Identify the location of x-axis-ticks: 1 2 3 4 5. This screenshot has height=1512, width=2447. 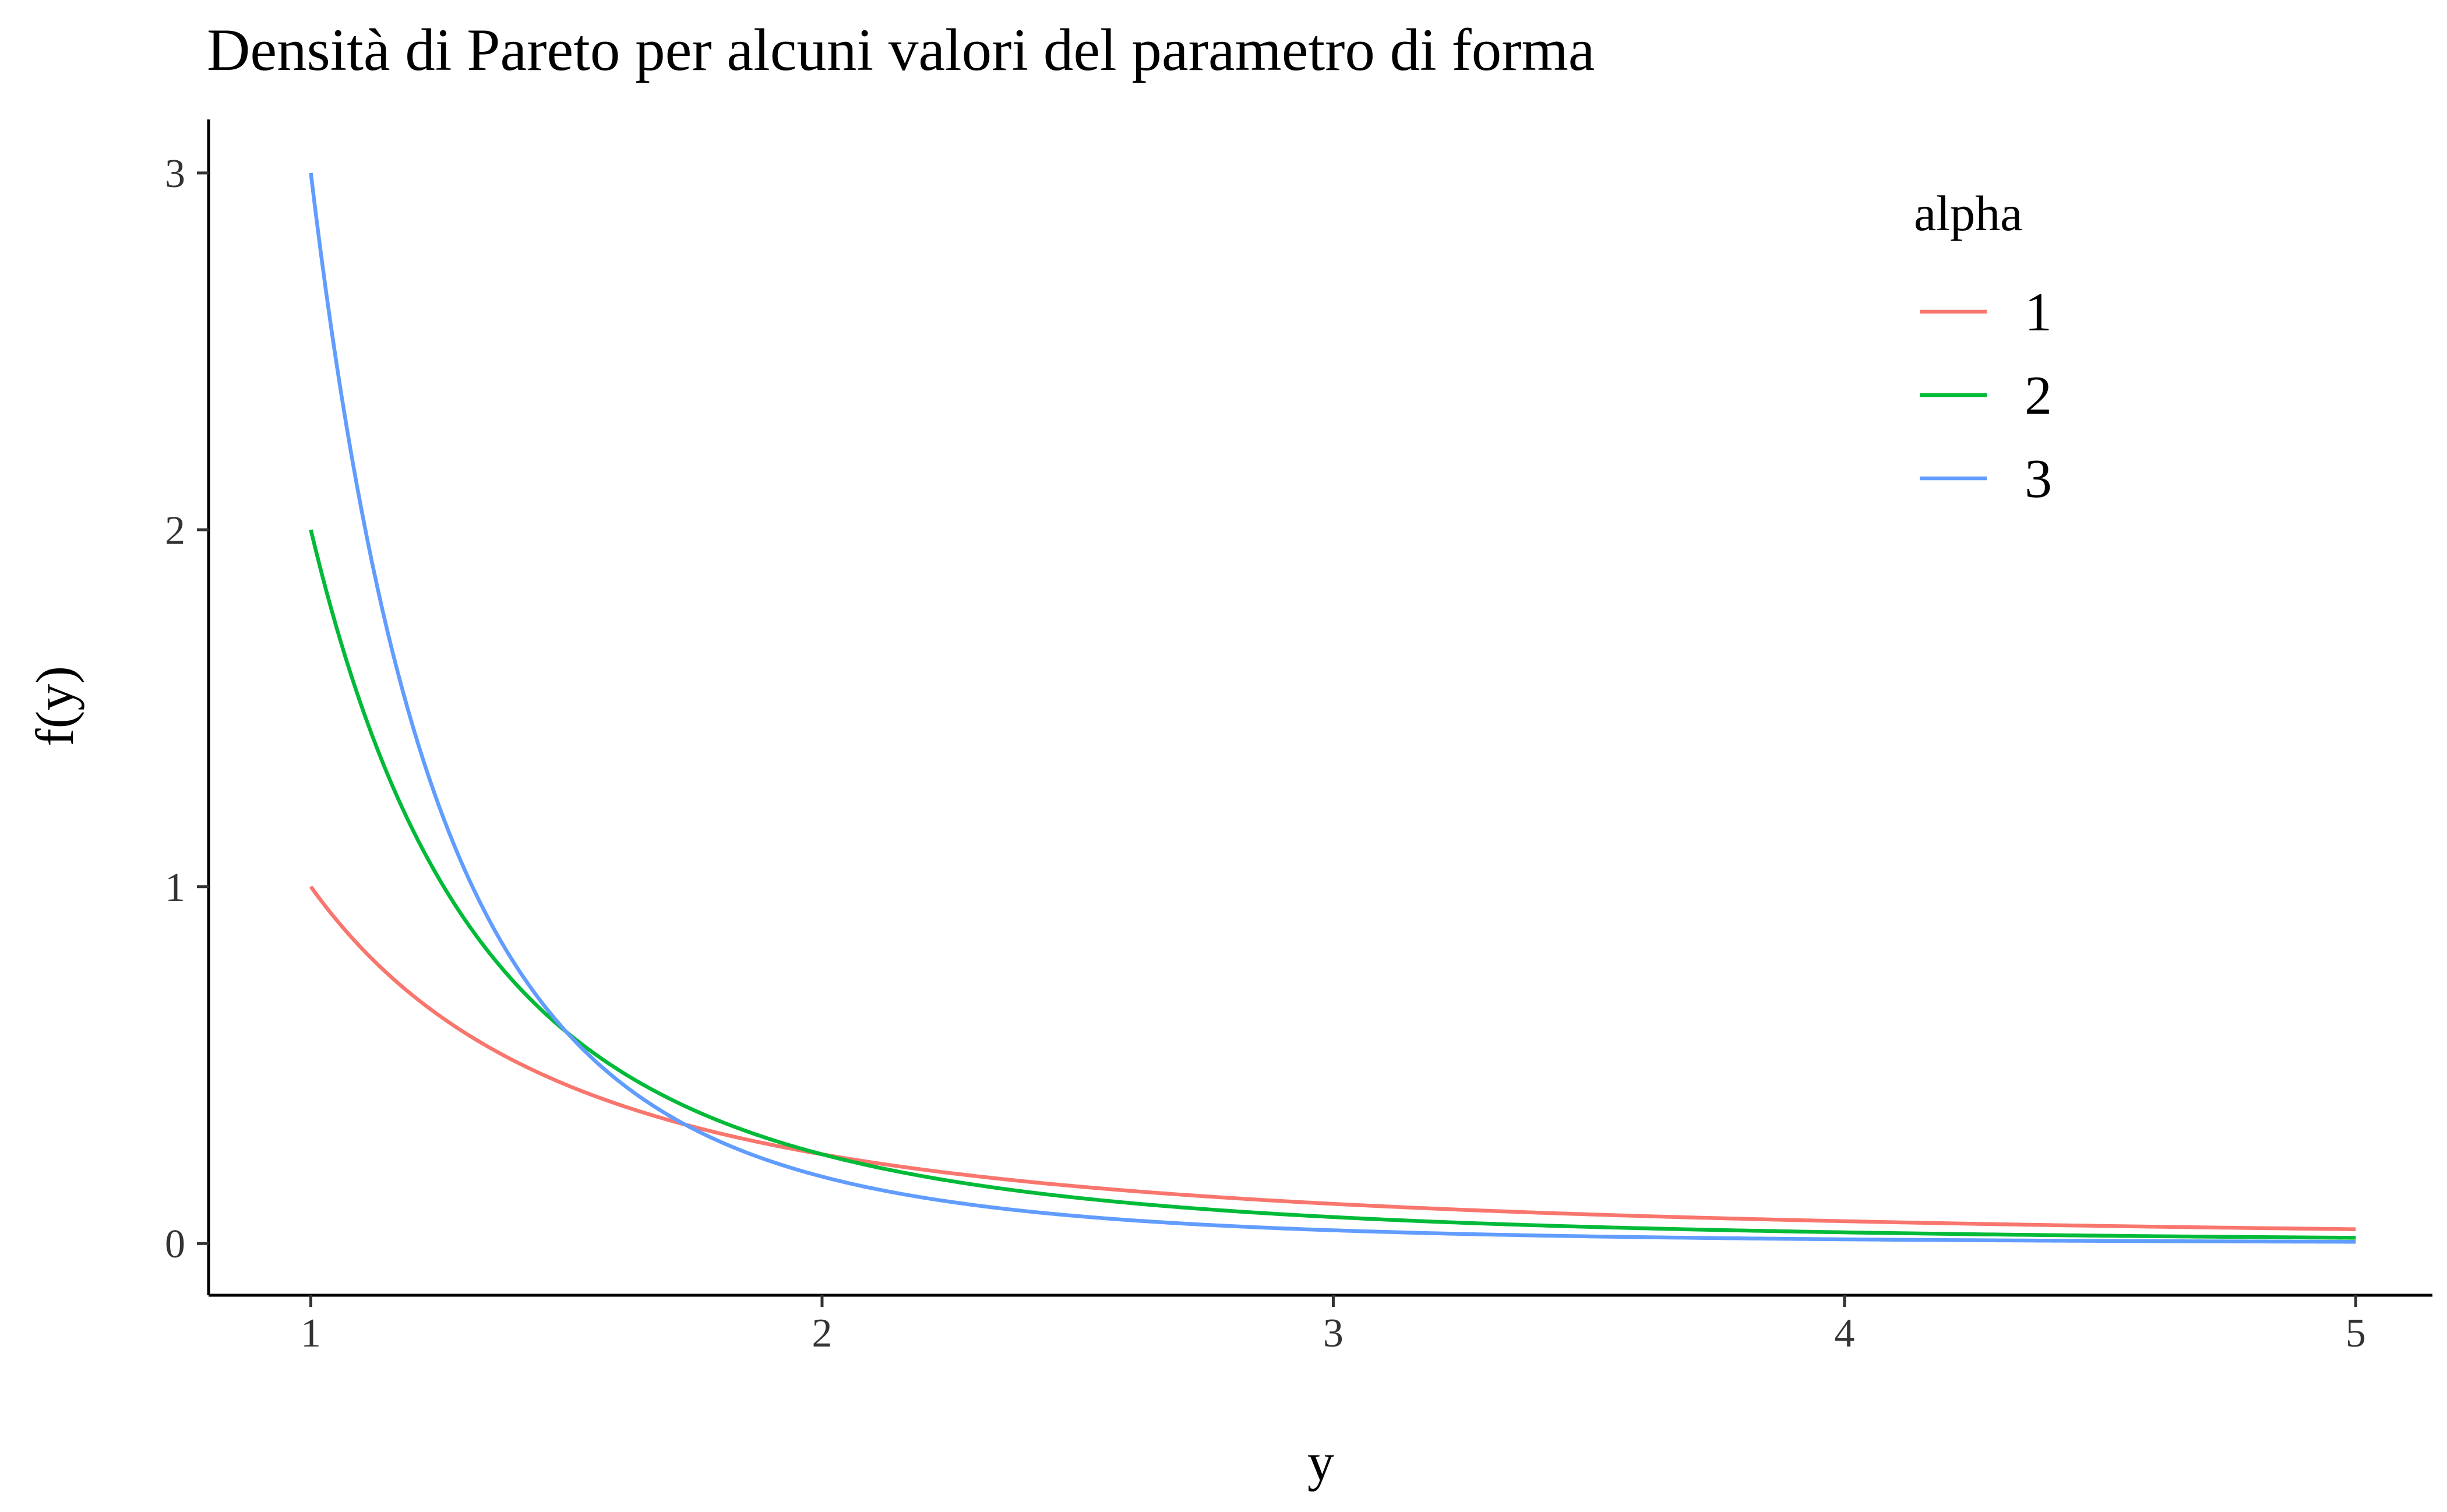
(1333, 1325).